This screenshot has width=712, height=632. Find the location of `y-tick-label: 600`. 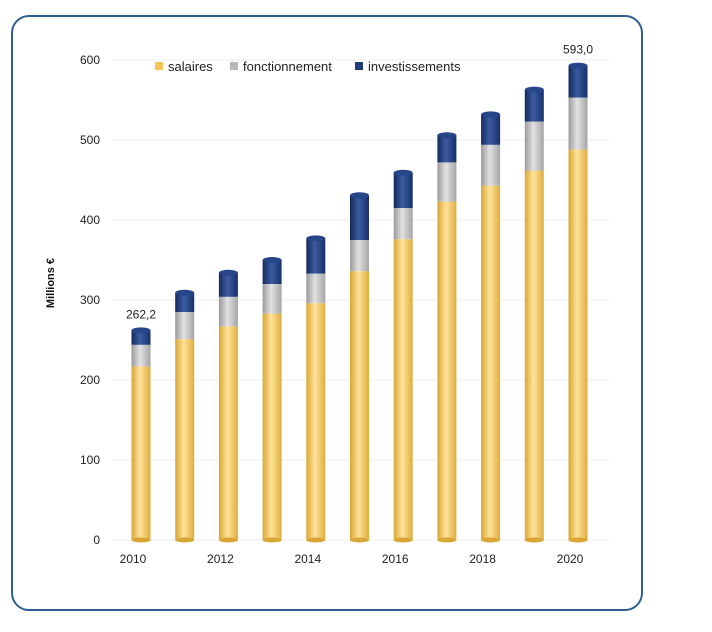

y-tick-label: 600 is located at coordinates (90, 60).